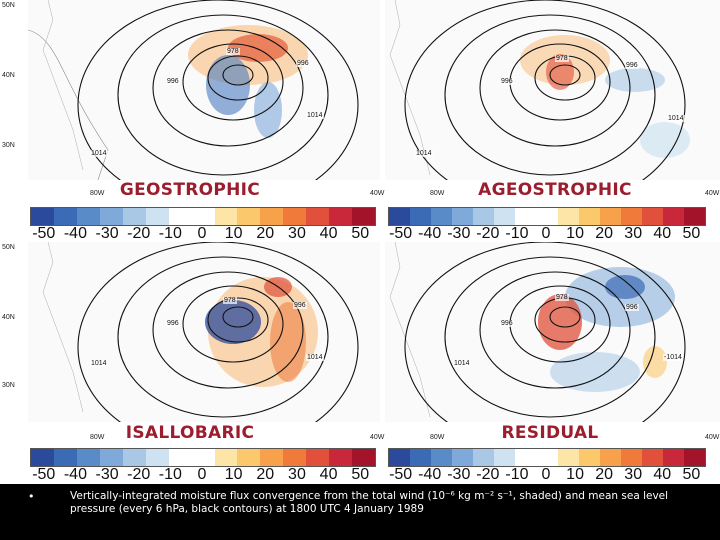 The height and width of the screenshot is (540, 720). Describe the element at coordinates (190, 433) in the screenshot. I see `panel-title-isallobaric: ISALLOBARIC` at that location.